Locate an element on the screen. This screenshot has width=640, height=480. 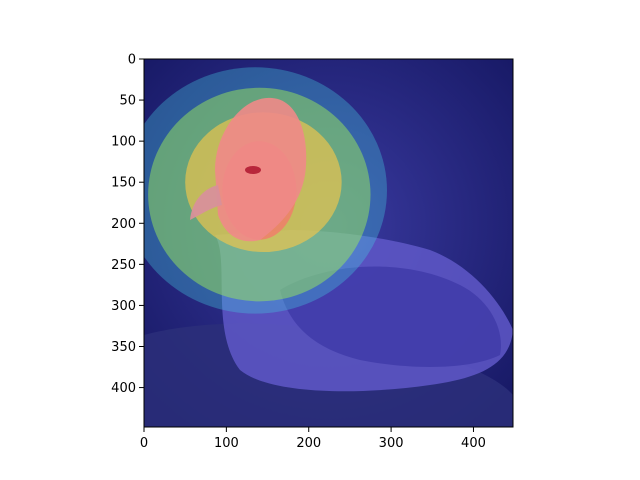
x-tick-label: 100 is located at coordinates (226, 443).